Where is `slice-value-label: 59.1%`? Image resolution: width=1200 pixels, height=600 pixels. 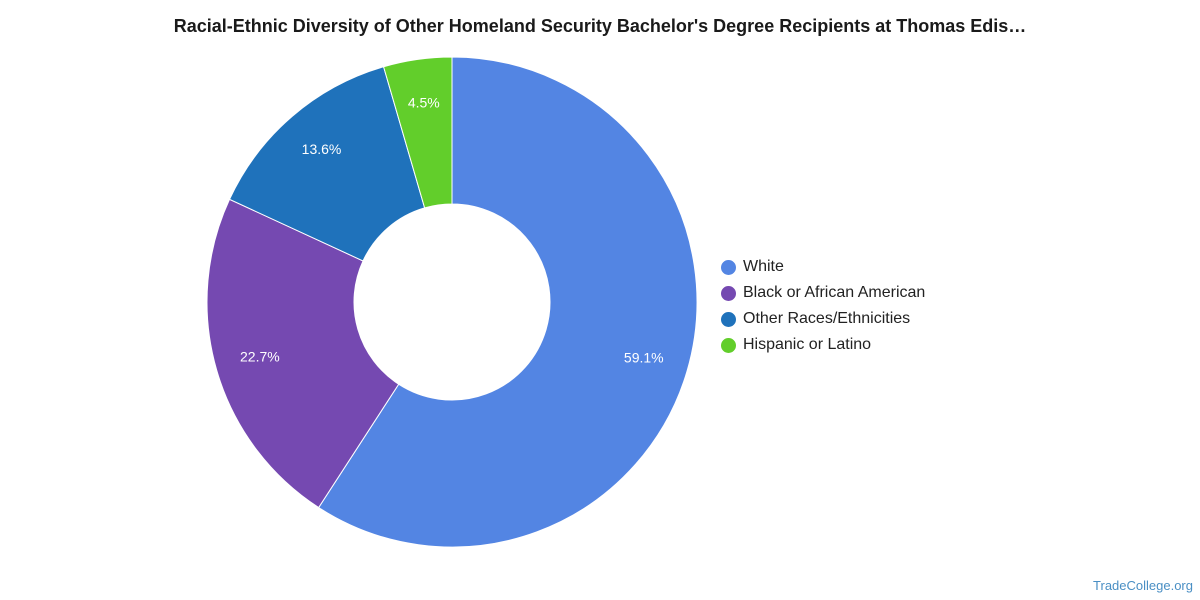
slice-value-label: 59.1% is located at coordinates (644, 357).